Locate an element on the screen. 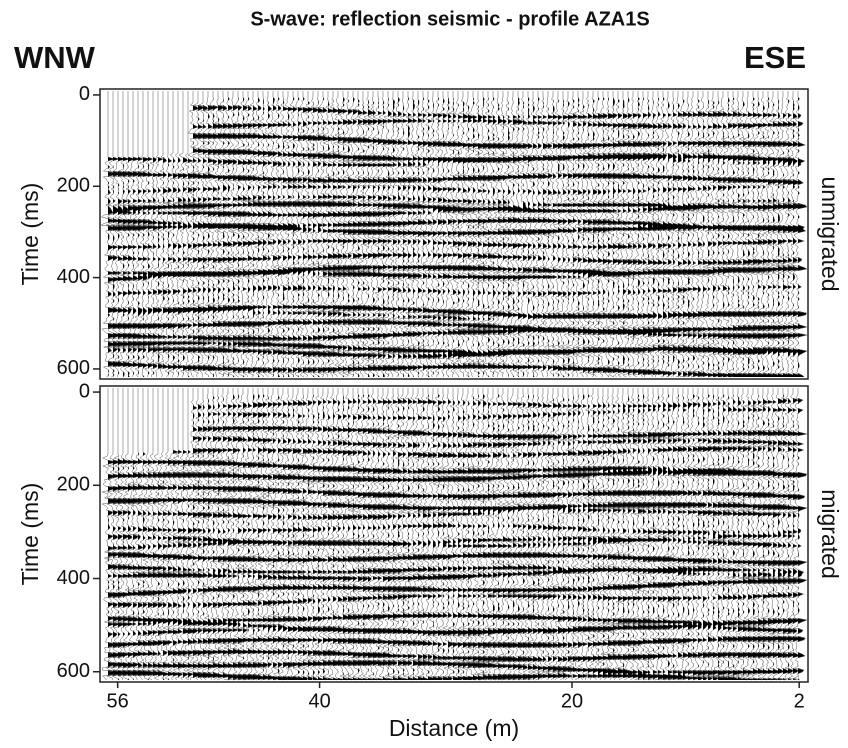  x-axis-label: Distance (m) is located at coordinates (454, 728).